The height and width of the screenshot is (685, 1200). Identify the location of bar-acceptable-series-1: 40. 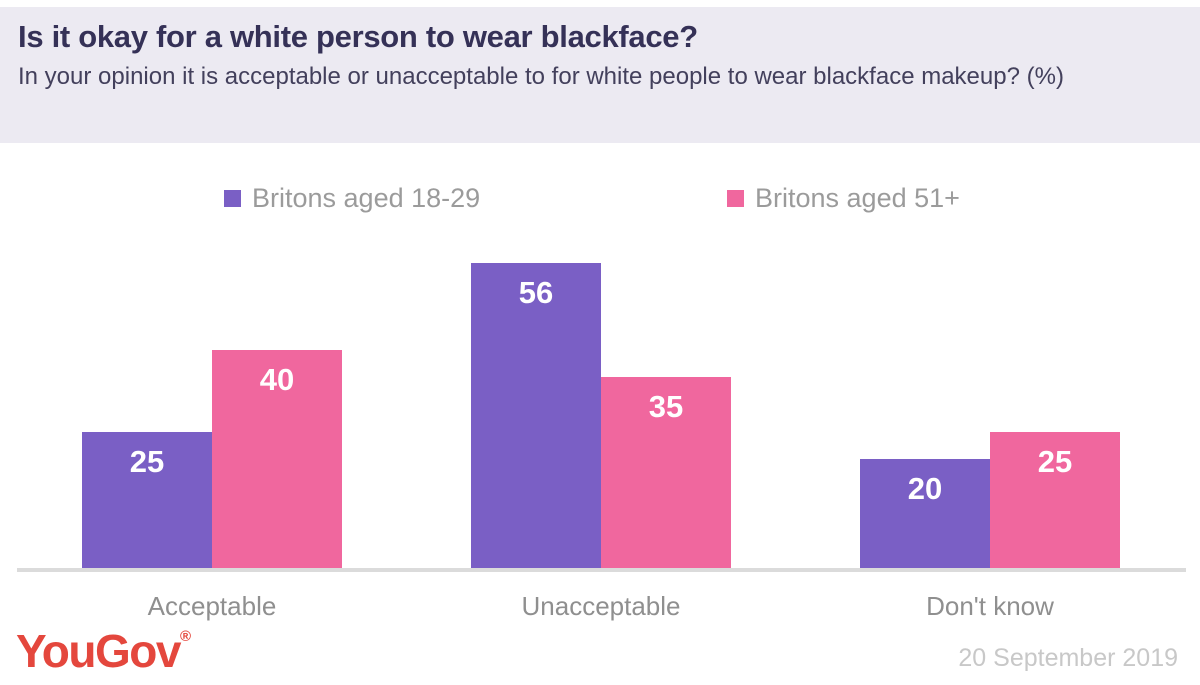
(277, 459).